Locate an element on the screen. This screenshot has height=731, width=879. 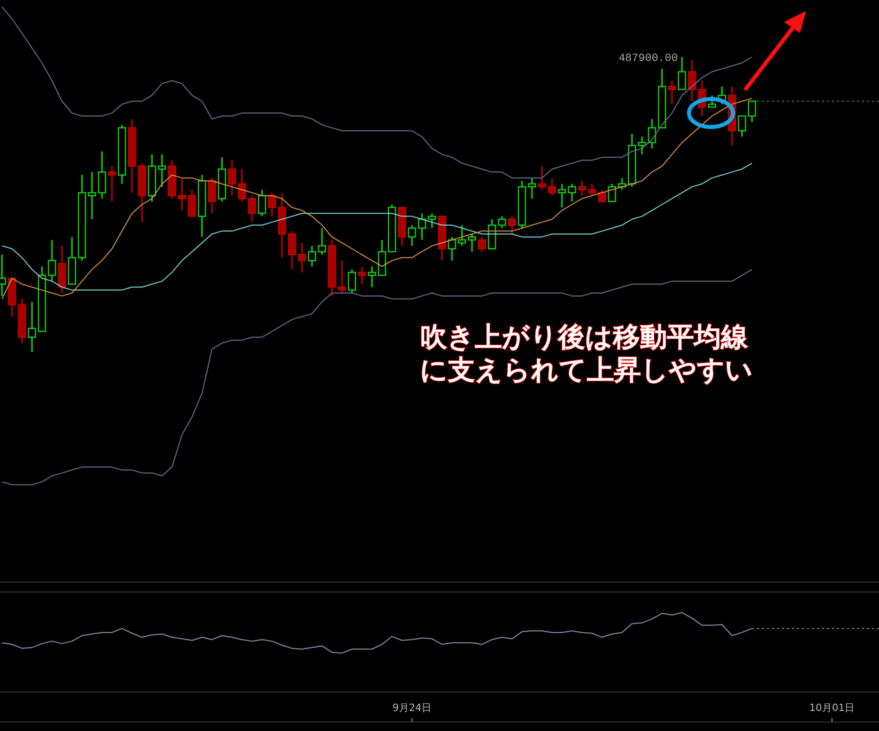
x-tick-label: 9月24日 is located at coordinates (412, 708).